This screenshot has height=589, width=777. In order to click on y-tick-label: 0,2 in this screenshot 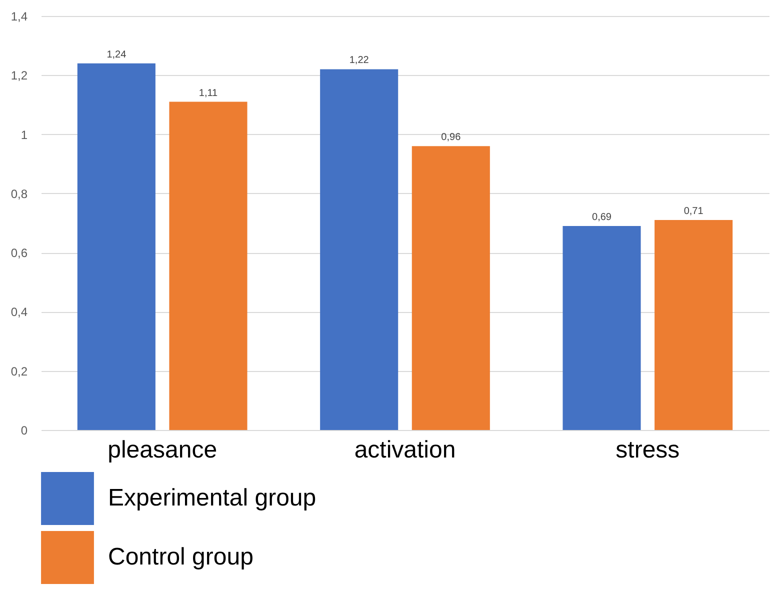, I will do `click(19, 371)`.